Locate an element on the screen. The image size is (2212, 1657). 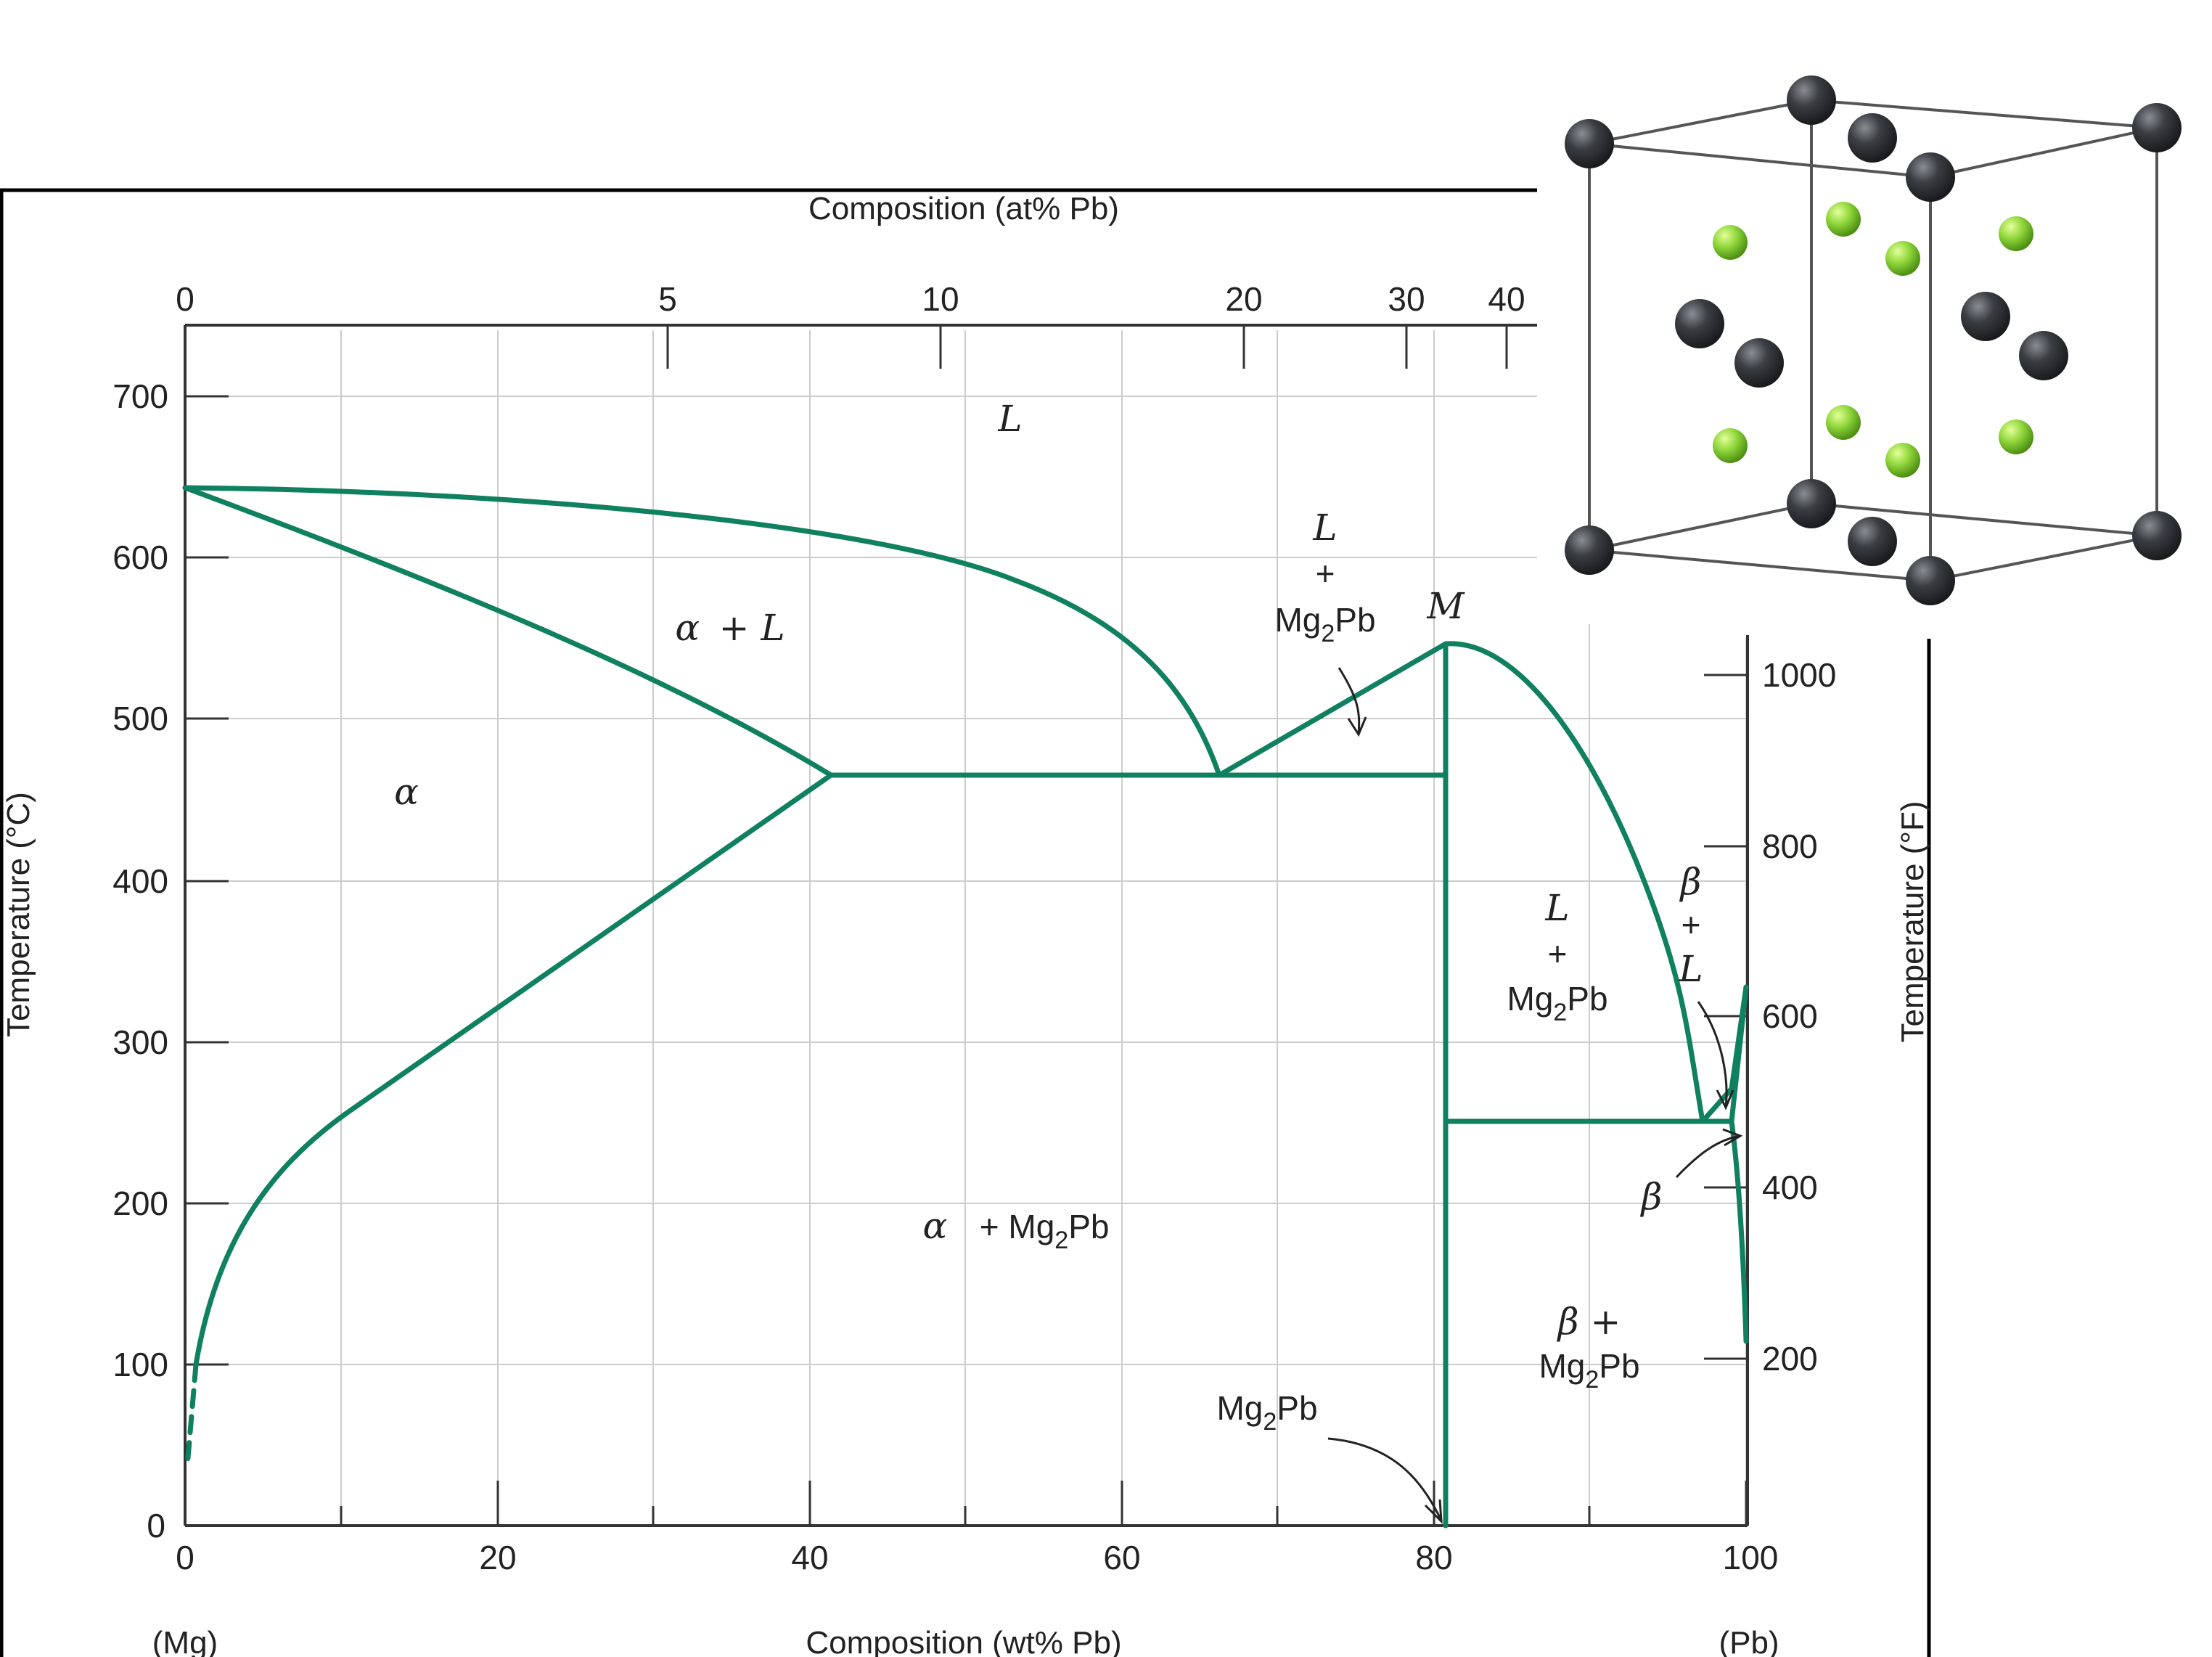
right-tick-label: 600 is located at coordinates (1790, 1016).